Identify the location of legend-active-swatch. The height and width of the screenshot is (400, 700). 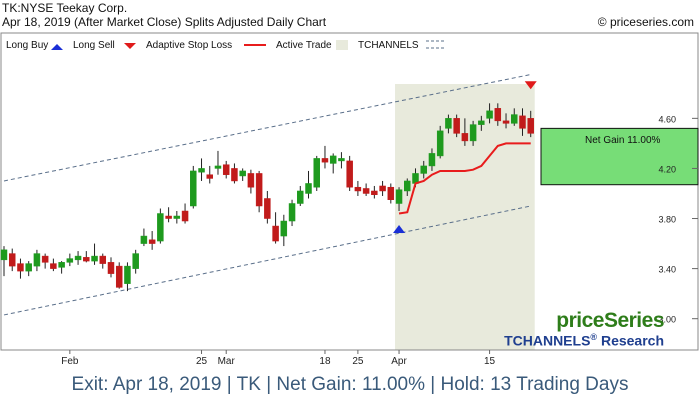
(342, 45).